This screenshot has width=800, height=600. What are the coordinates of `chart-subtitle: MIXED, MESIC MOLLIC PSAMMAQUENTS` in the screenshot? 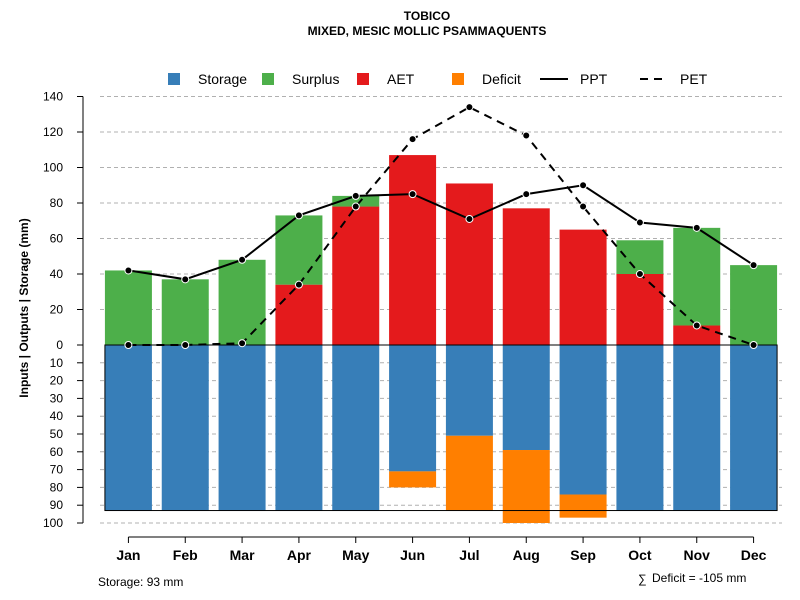 It's located at (427, 31).